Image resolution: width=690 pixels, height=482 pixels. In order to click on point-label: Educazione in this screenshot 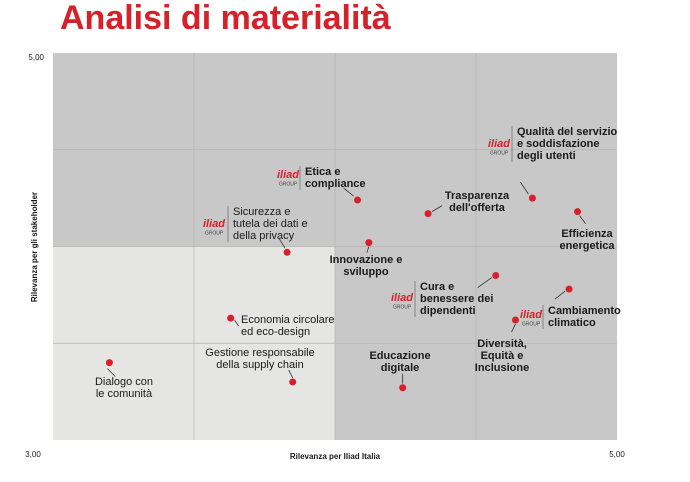, I will do `click(399, 356)`.